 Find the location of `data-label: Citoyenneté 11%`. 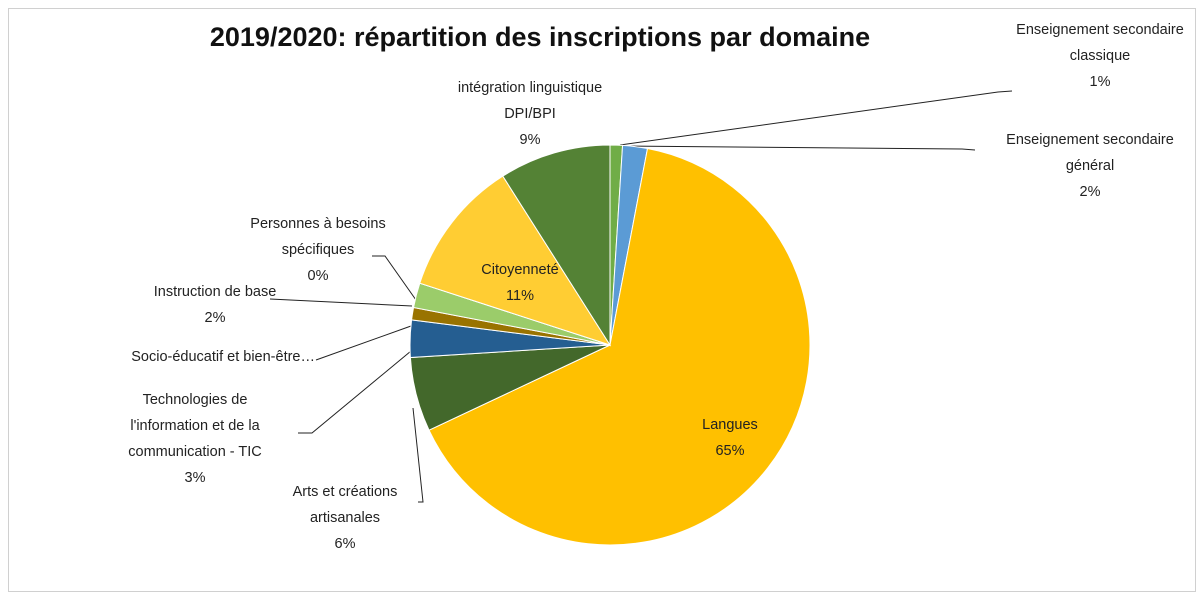

data-label: Citoyenneté 11% is located at coordinates (520, 283).